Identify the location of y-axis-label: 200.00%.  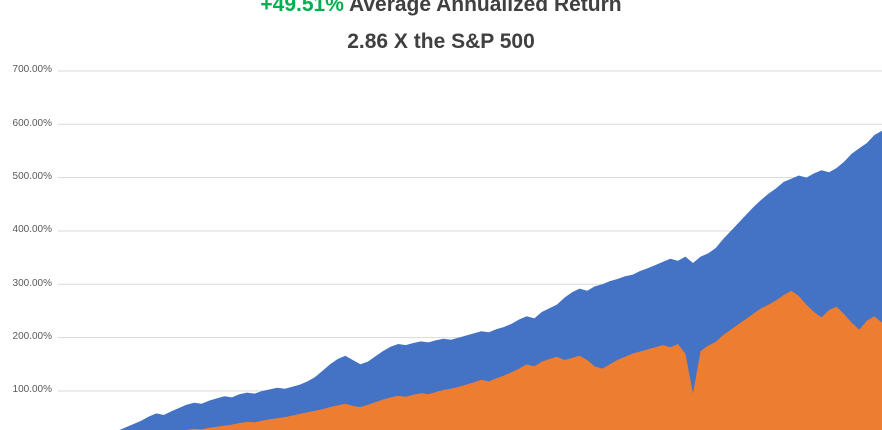
(32, 336).